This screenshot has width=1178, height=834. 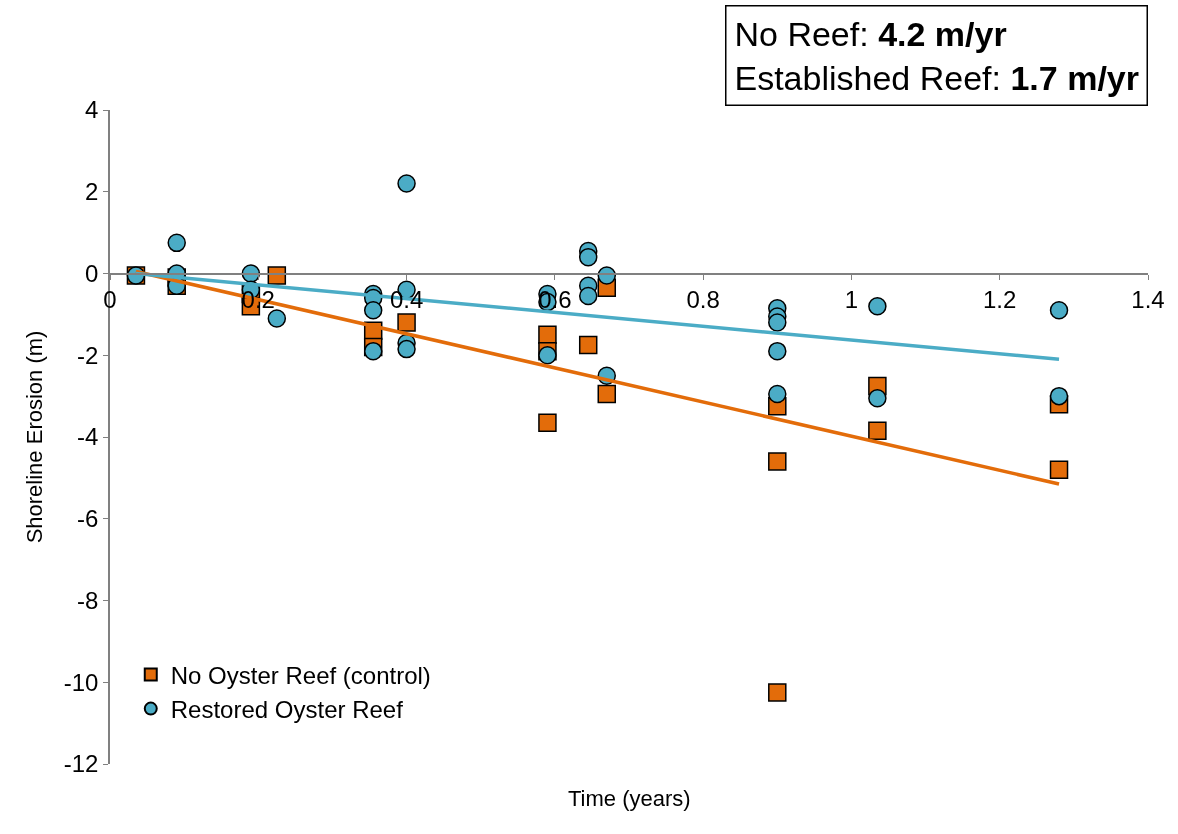 What do you see at coordinates (1148, 300) in the screenshot?
I see `x-tick-label: 1.4` at bounding box center [1148, 300].